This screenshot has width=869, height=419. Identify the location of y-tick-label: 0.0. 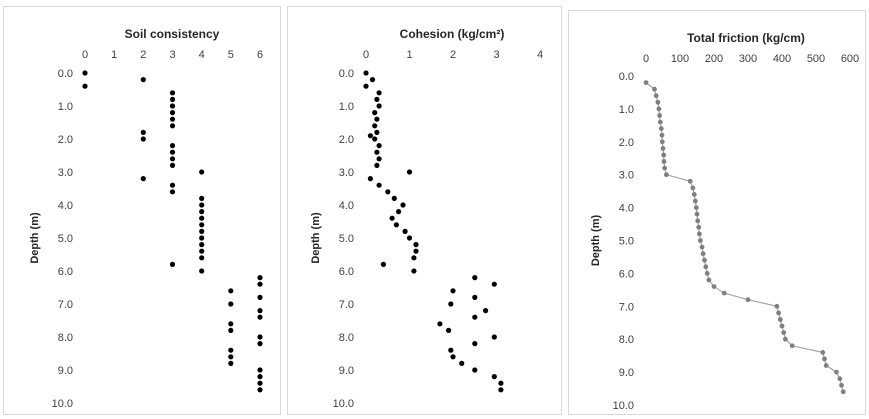
(626, 77).